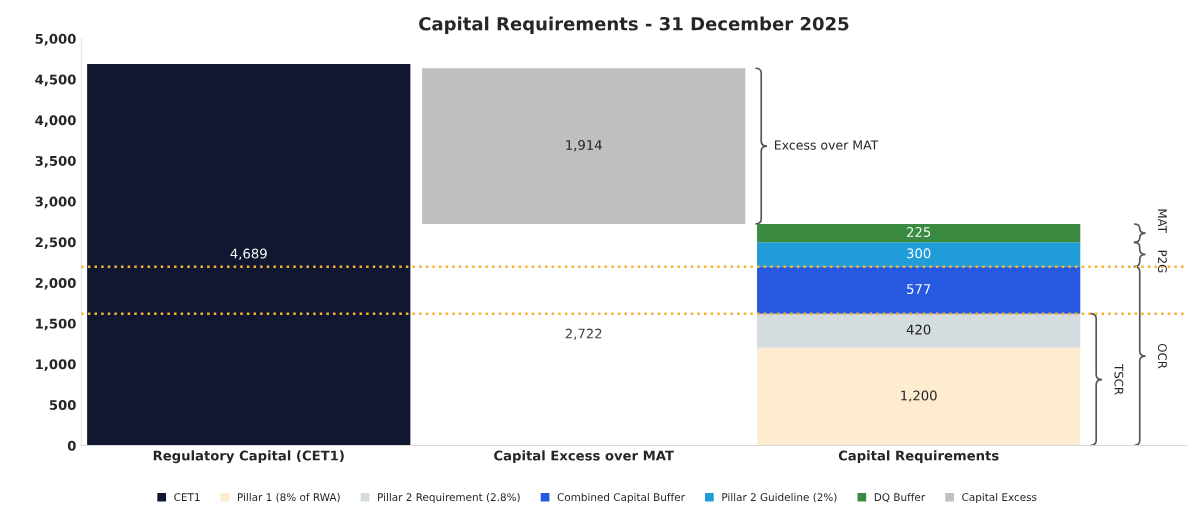 The image size is (1195, 515). I want to click on annotation: P2G, so click(1162, 261).